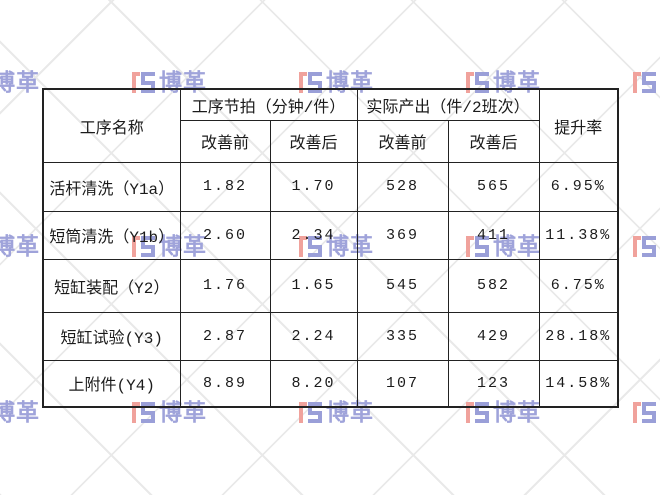 Image resolution: width=660 pixels, height=495 pixels. I want to click on takt-before-value: 8.89, so click(225, 383).